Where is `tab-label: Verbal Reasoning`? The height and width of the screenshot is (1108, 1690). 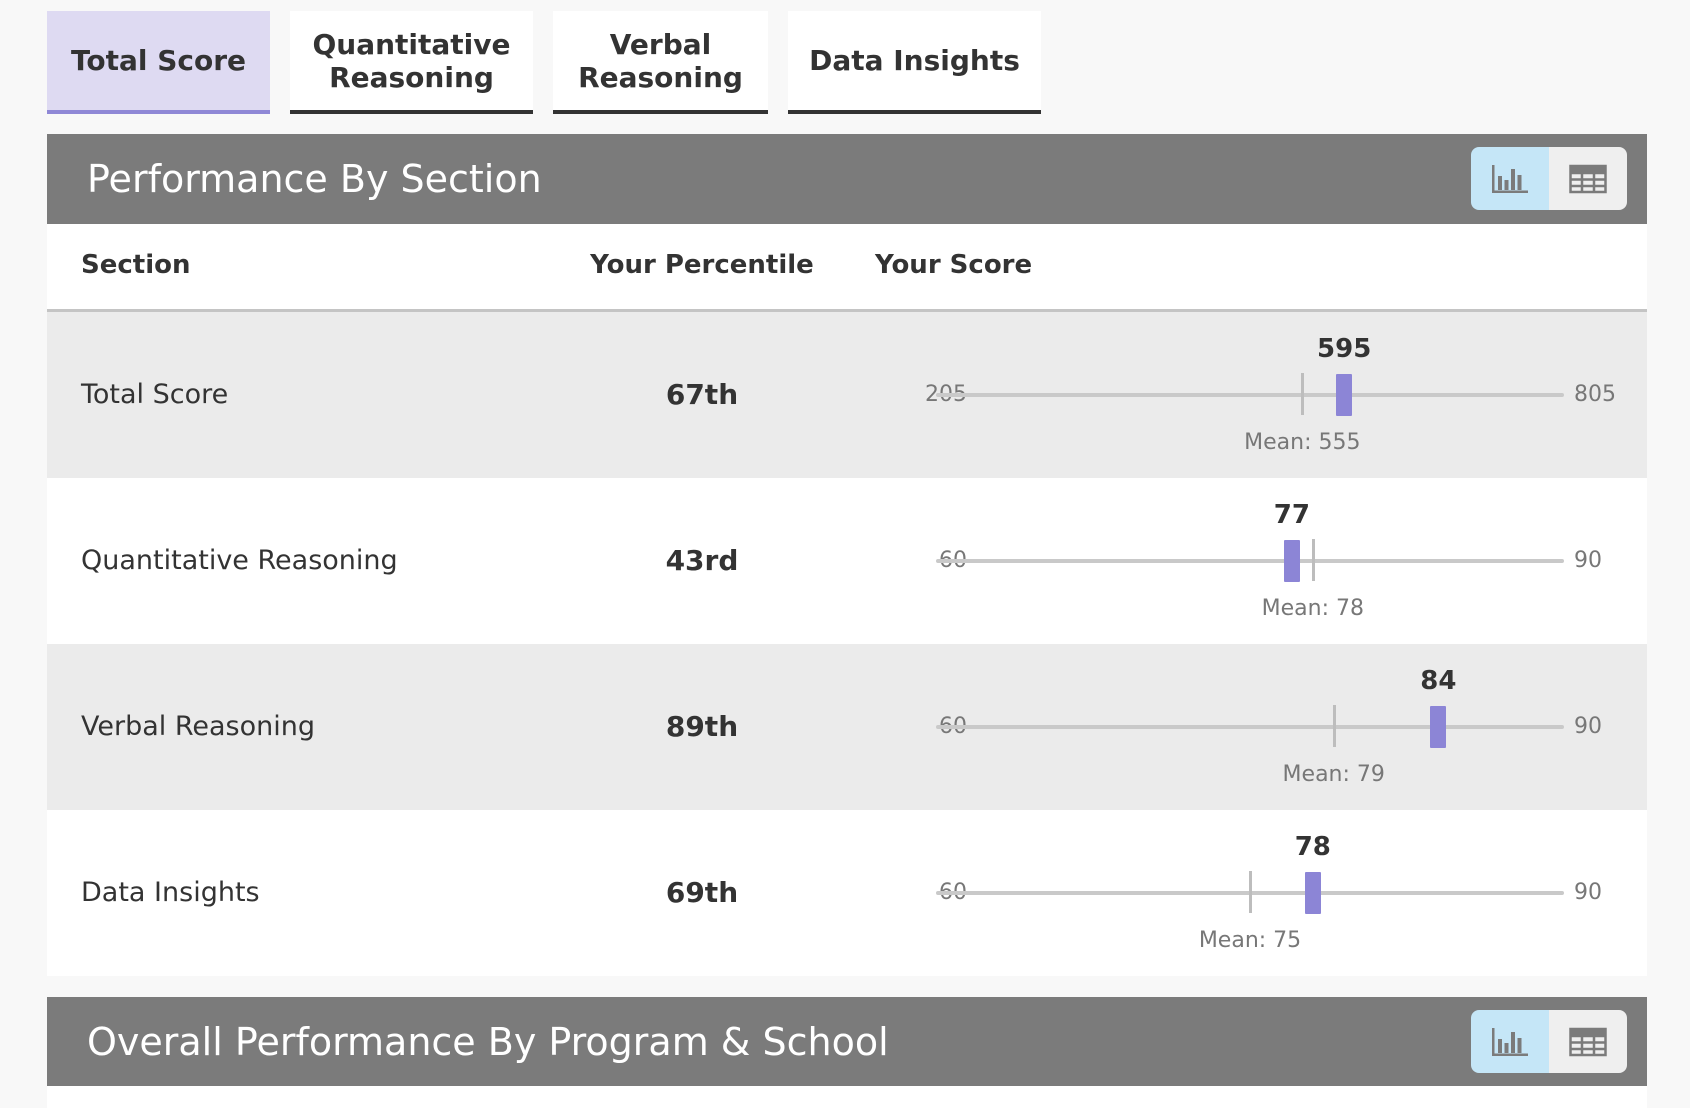 tab-label: Verbal Reasoning is located at coordinates (660, 60).